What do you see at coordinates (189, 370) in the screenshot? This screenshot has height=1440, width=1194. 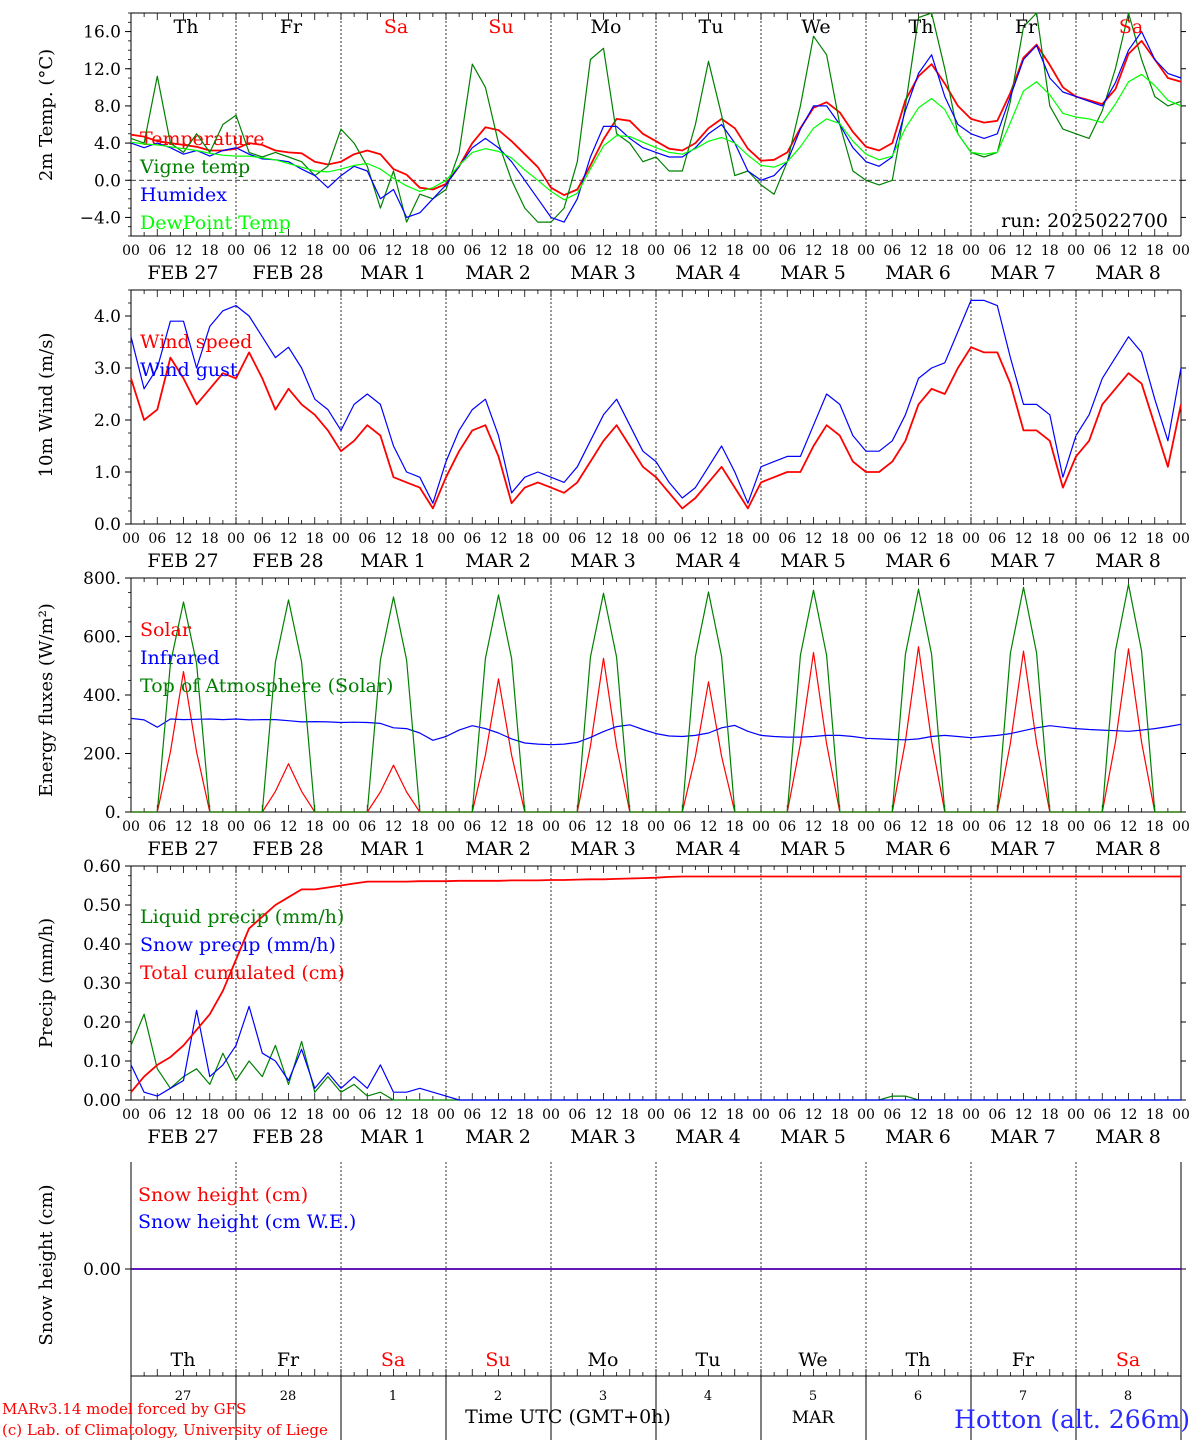 I see `legend-wind-gust: Wind gust` at bounding box center [189, 370].